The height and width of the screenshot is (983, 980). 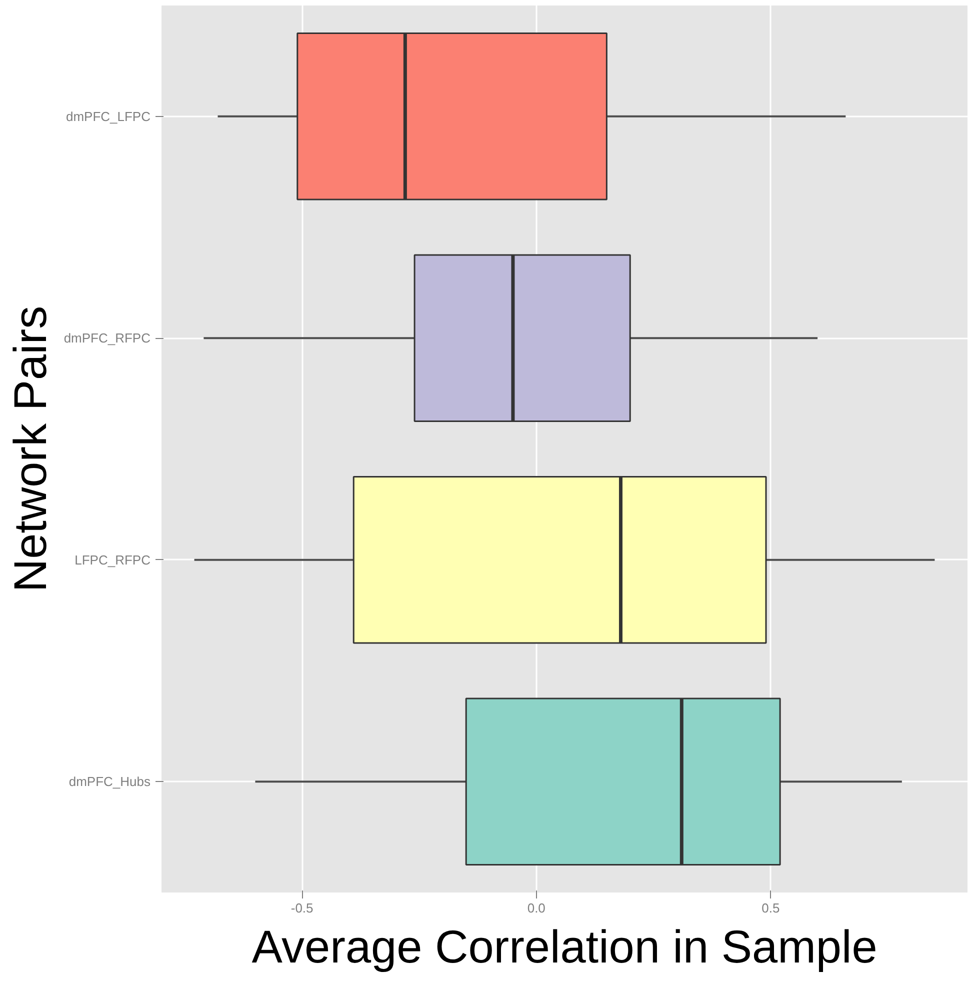 I want to click on y-axis-title: Network Pairs, so click(x=30, y=449).